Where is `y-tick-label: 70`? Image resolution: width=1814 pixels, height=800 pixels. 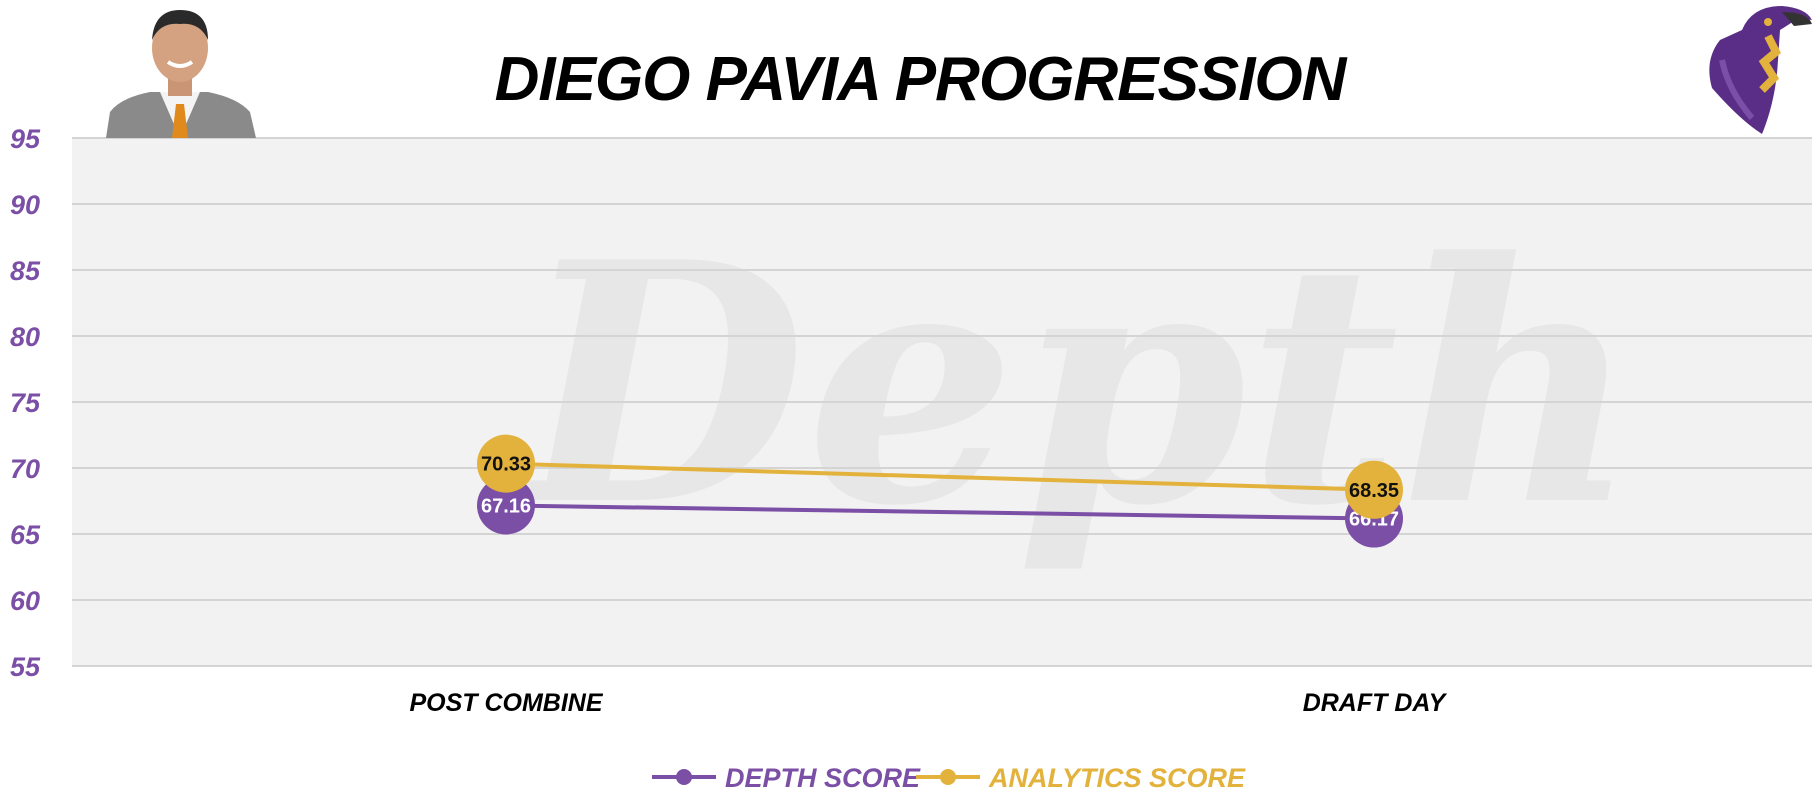 y-tick-label: 70 is located at coordinates (25, 469).